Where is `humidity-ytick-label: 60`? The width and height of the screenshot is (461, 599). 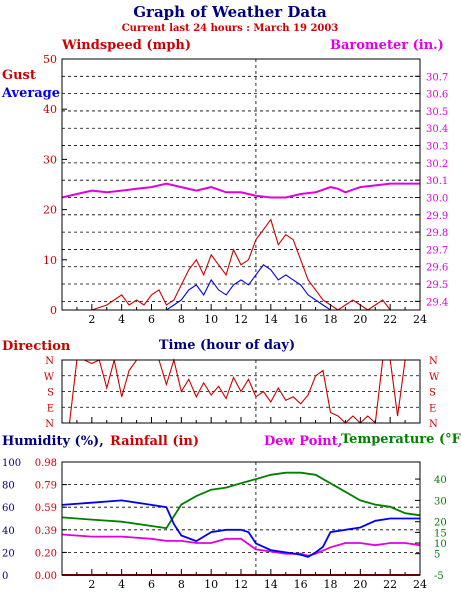 humidity-ytick-label: 60 is located at coordinates (8, 508).